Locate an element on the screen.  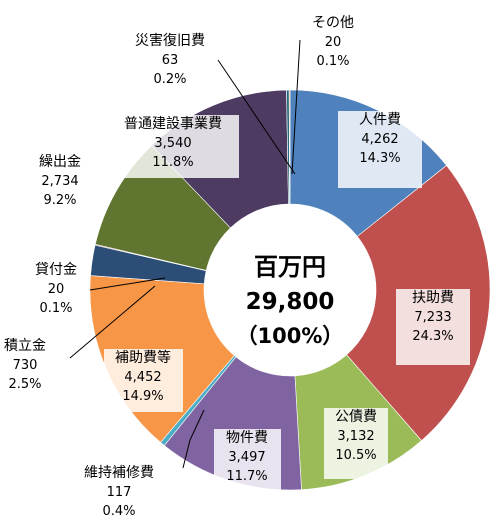
slice-label-name-5: 補助費等 is located at coordinates (143, 357).